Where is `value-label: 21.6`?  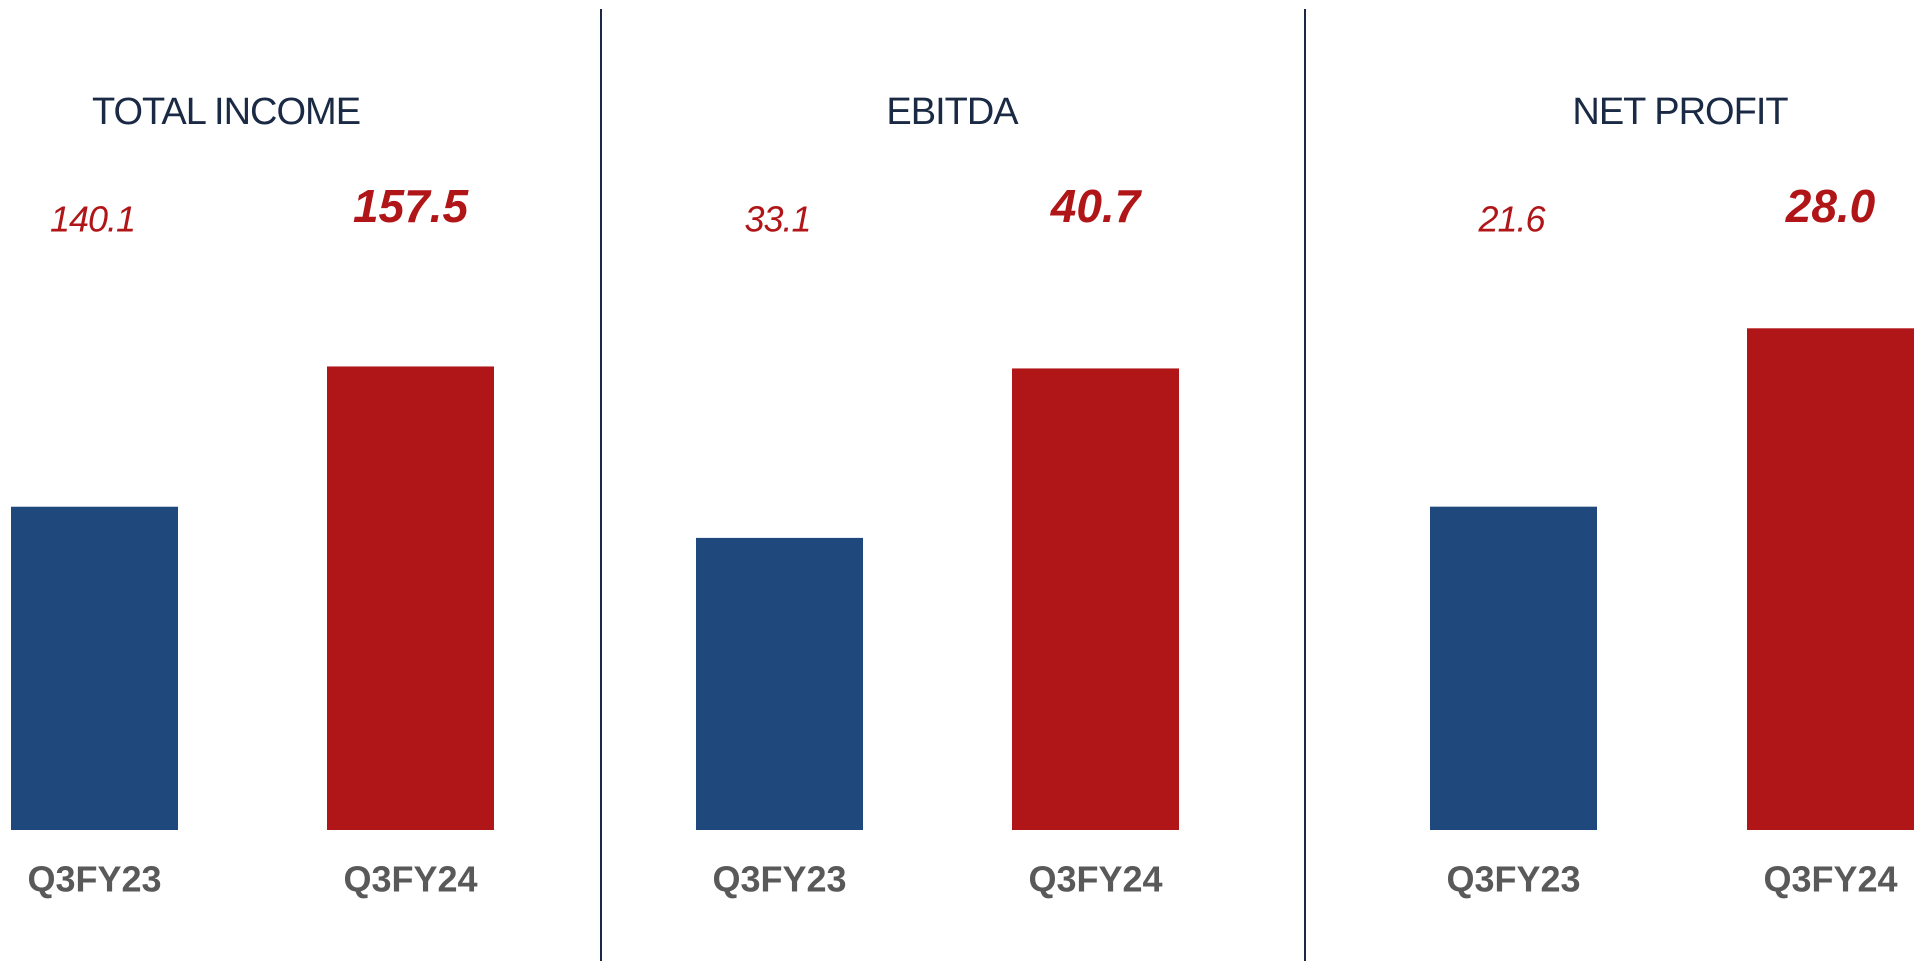
value-label: 21.6 is located at coordinates (1511, 219).